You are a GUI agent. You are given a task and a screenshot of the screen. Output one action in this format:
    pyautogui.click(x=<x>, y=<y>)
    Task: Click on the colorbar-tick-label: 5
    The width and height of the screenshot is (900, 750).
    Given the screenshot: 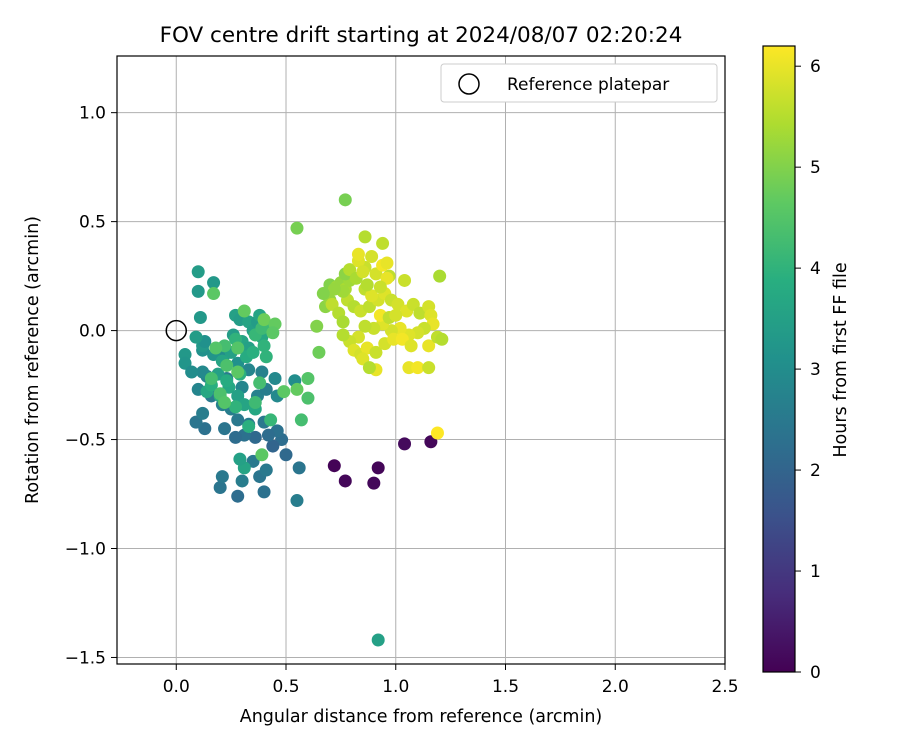 What is the action you would take?
    pyautogui.click(x=815, y=168)
    